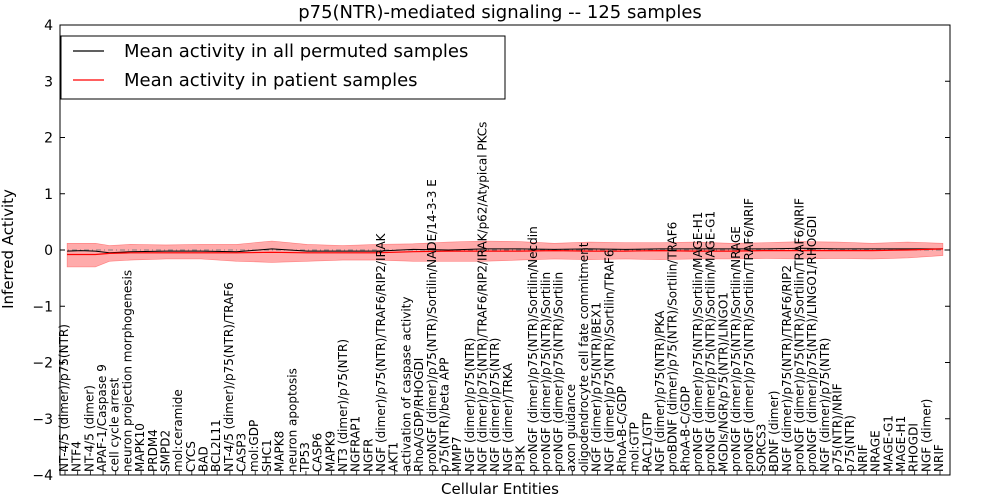  Describe the element at coordinates (584, 357) in the screenshot. I see `x-tick-label: oligodendrocyte cell fate commitment` at that location.